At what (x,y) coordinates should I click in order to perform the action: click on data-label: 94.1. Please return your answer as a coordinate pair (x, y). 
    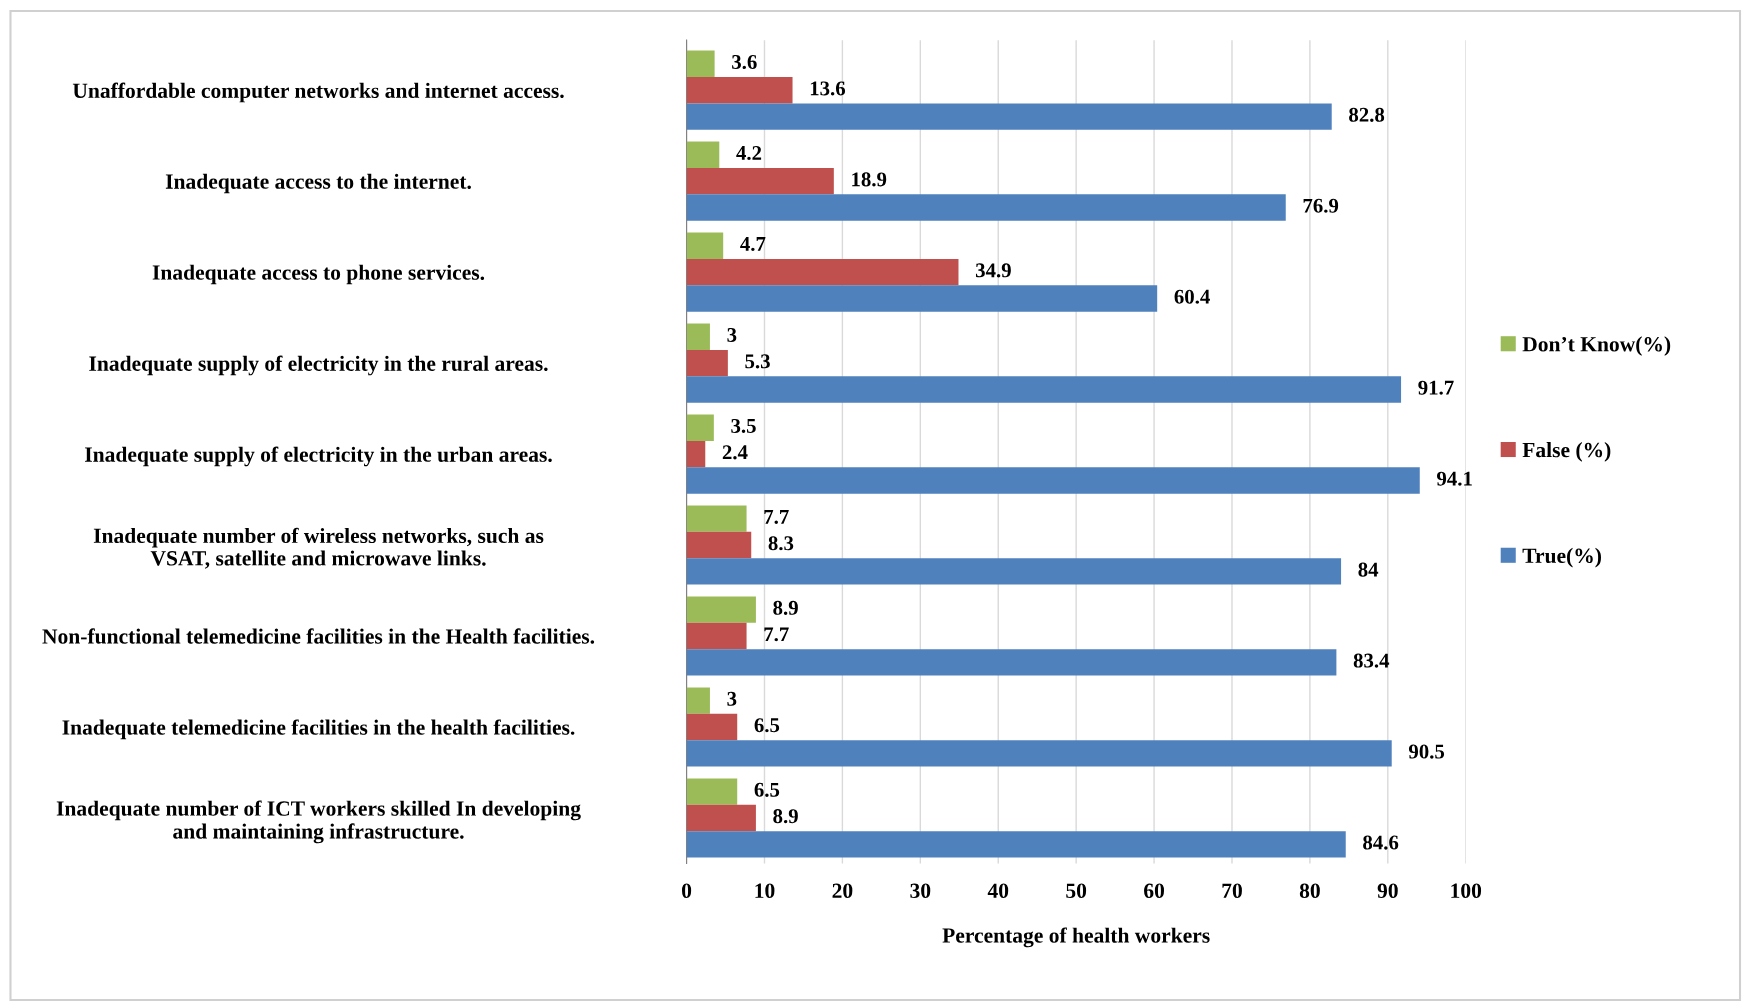
    Looking at the image, I should click on (1454, 478).